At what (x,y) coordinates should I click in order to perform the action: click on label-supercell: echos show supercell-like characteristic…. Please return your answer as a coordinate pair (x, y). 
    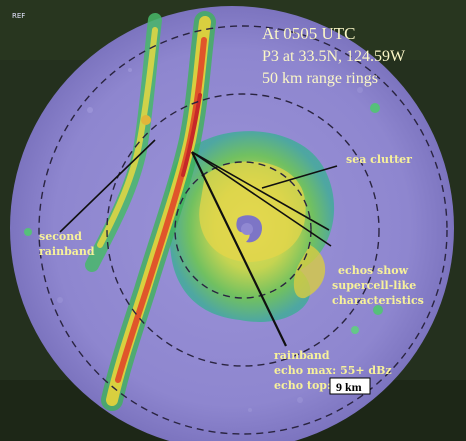
    Looking at the image, I should click on (378, 285).